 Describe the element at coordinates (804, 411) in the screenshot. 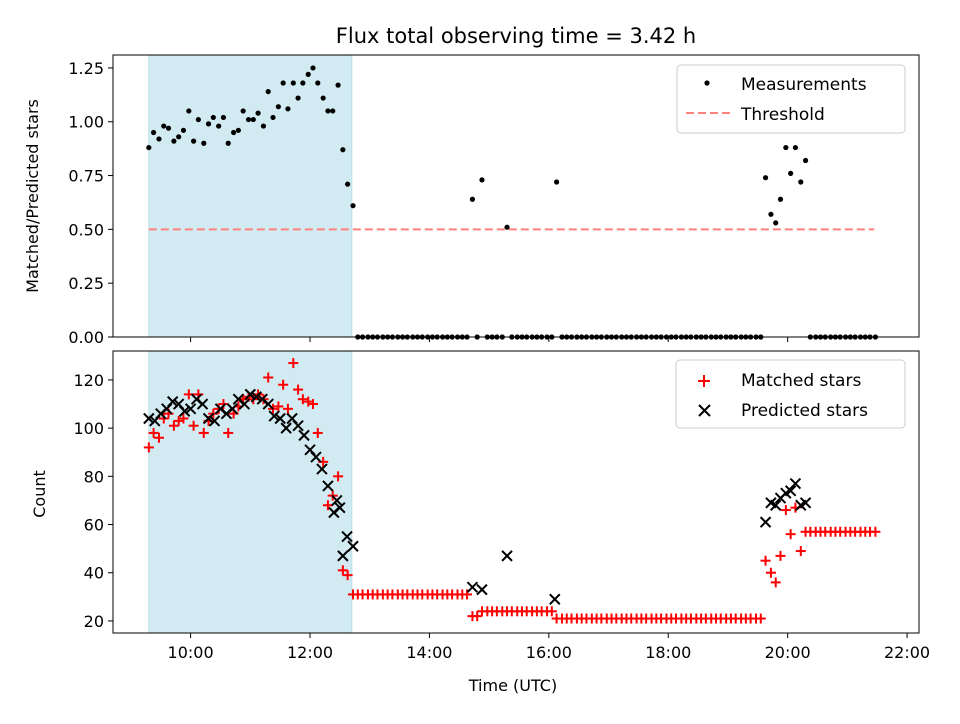

I see `legend-label-predicted-stars: Predicted stars` at that location.